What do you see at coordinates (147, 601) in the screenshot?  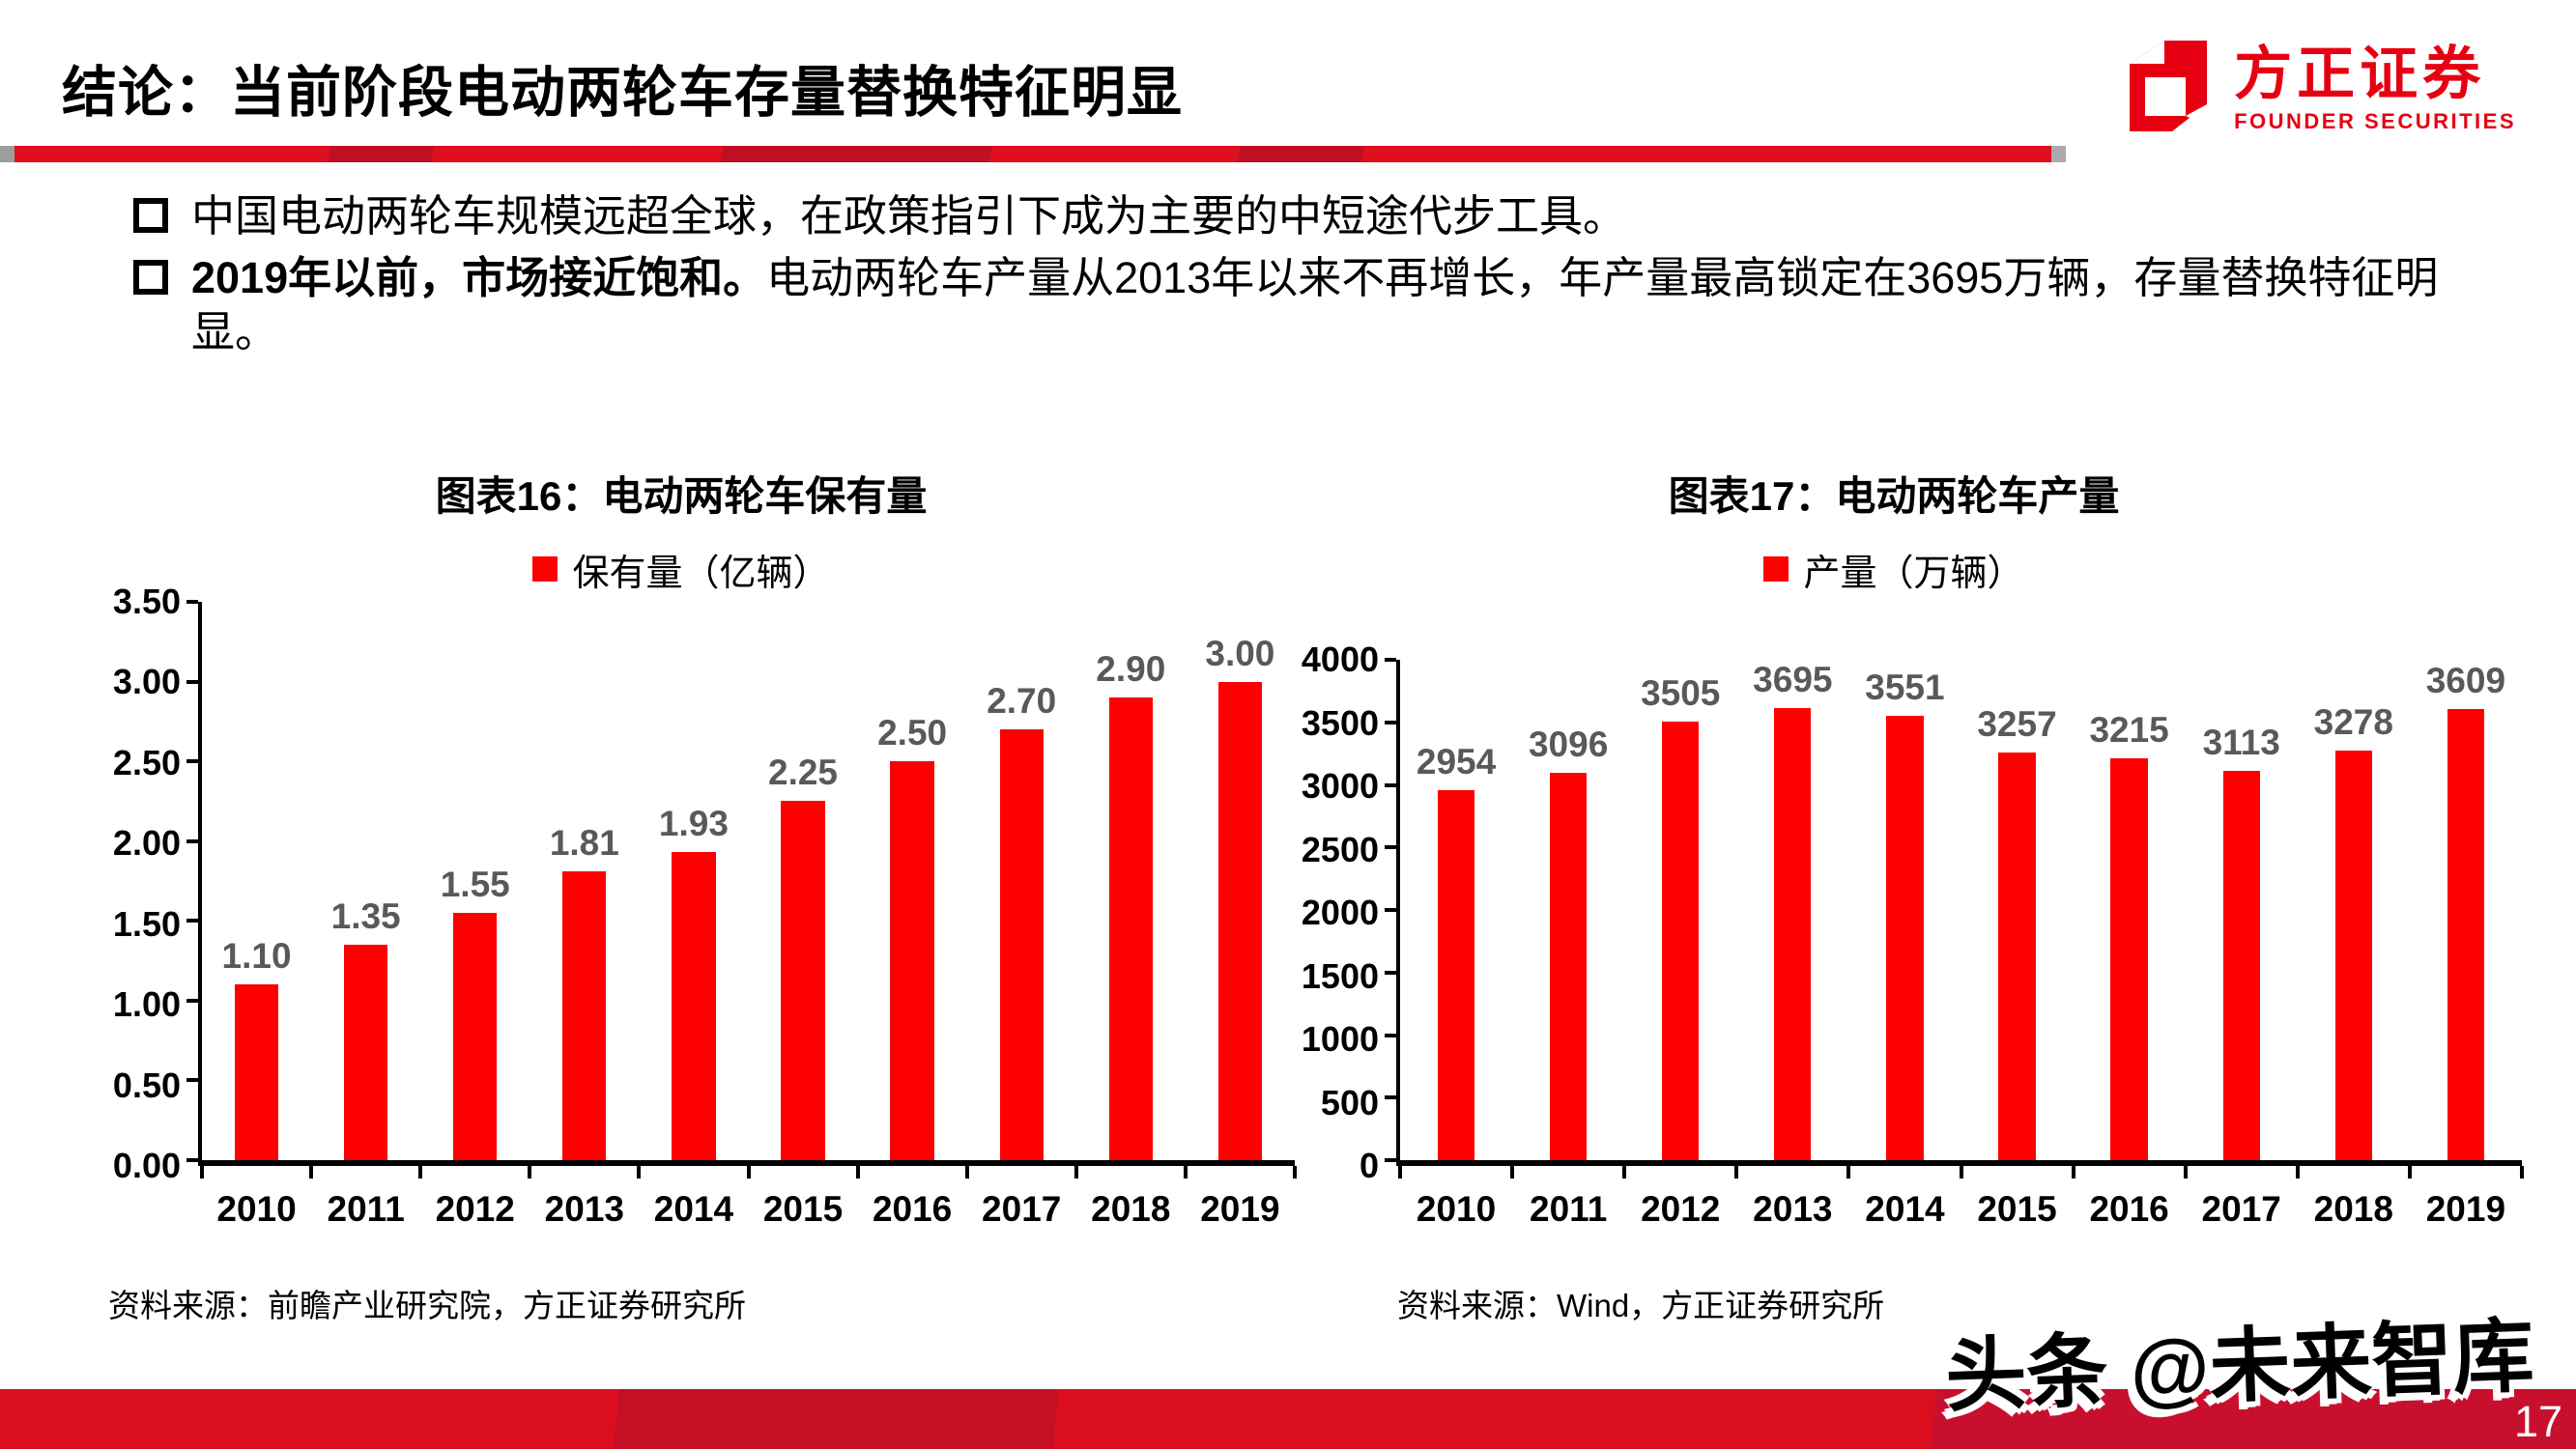 I see `y-tick-label: 3.50` at bounding box center [147, 601].